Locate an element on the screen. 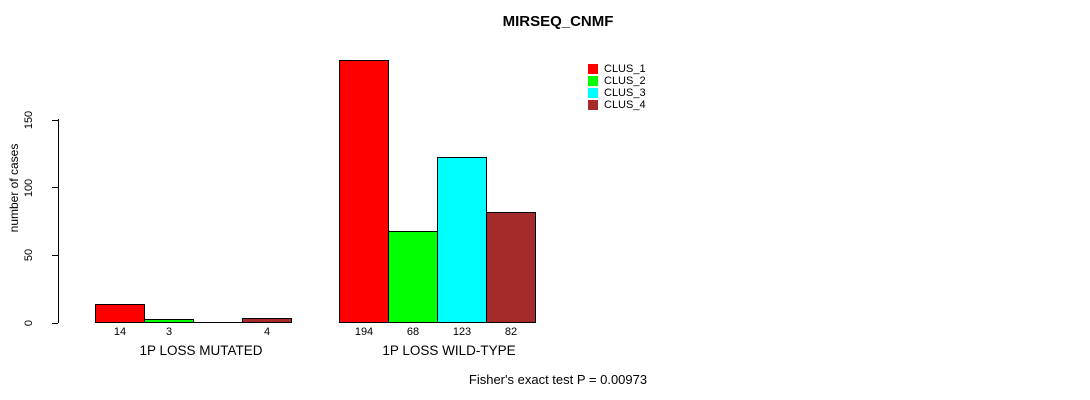 The image size is (1090, 400). bar-clus_3-zero is located at coordinates (218, 322).